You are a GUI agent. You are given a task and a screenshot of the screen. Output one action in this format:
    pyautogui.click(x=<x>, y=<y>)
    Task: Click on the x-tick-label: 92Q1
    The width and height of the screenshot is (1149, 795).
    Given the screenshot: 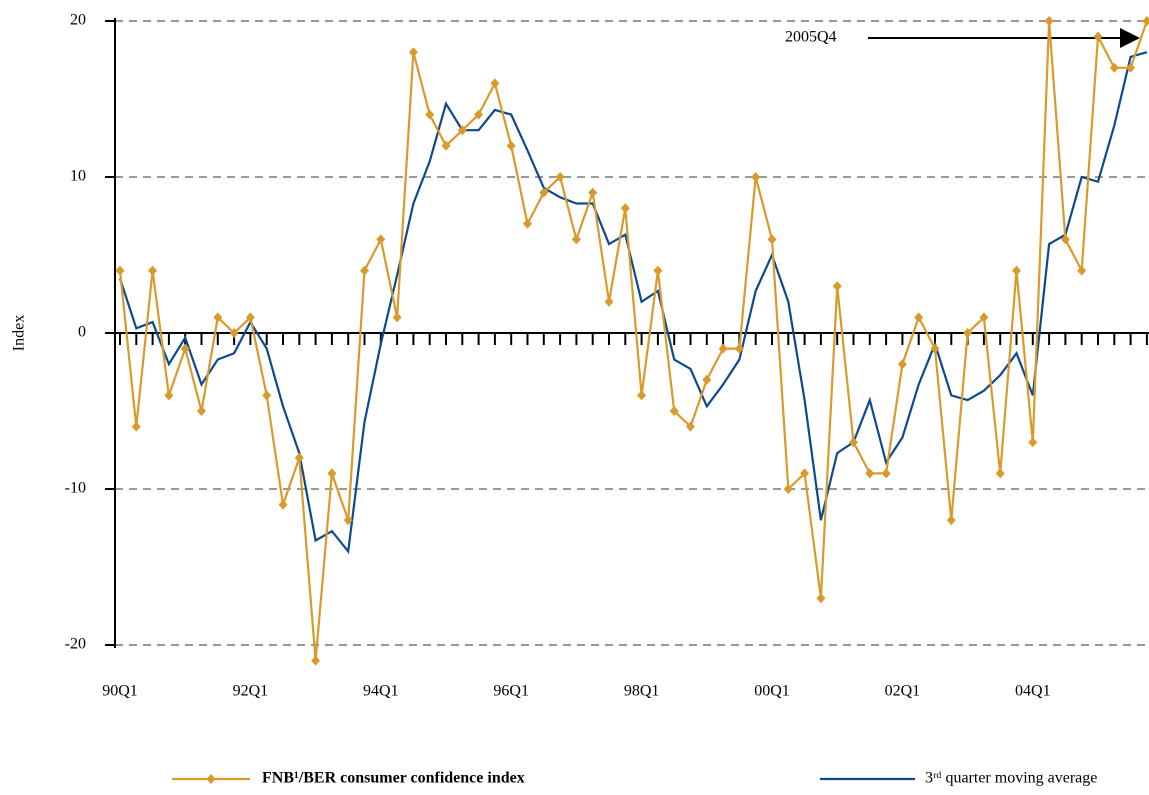 What is the action you would take?
    pyautogui.click(x=251, y=691)
    